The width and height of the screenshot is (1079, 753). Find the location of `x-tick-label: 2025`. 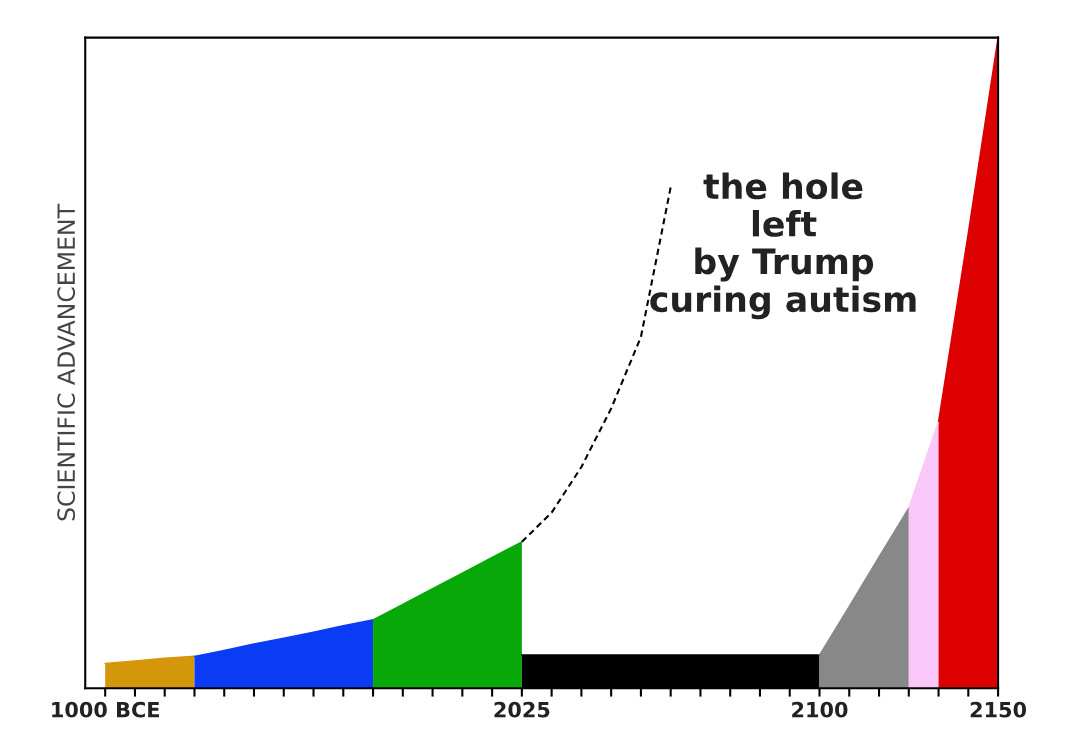

x-tick-label: 2025 is located at coordinates (522, 709).